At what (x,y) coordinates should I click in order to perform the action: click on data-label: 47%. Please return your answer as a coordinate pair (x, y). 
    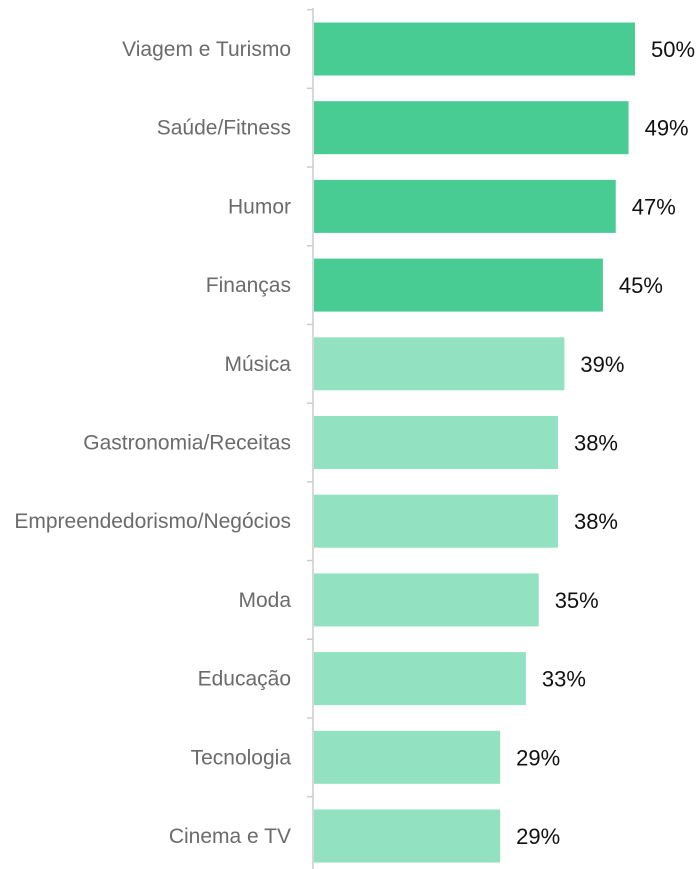
    Looking at the image, I should click on (654, 206).